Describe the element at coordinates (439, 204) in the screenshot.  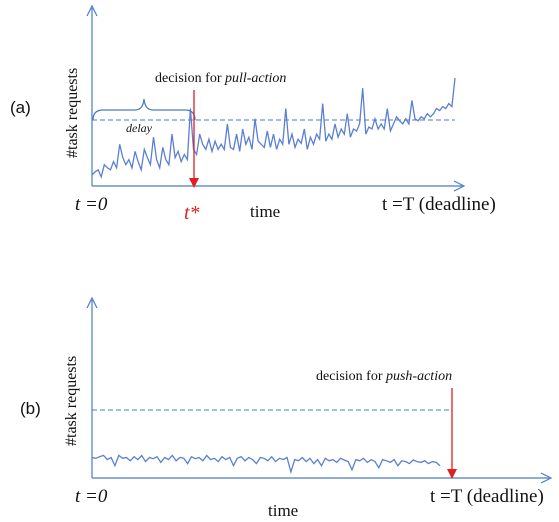
I see `panel-a-deadline-label: t =T (deadline)` at that location.